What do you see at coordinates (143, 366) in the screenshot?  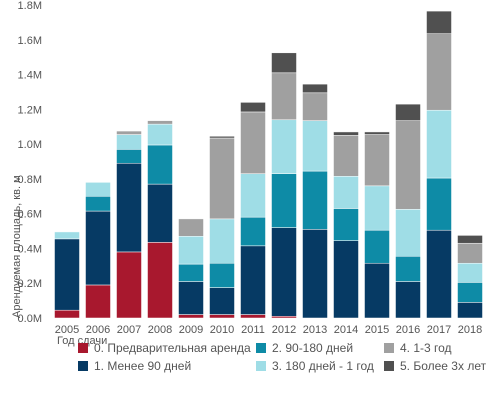 I see `legend-label: 1. Менее 90 дней` at bounding box center [143, 366].